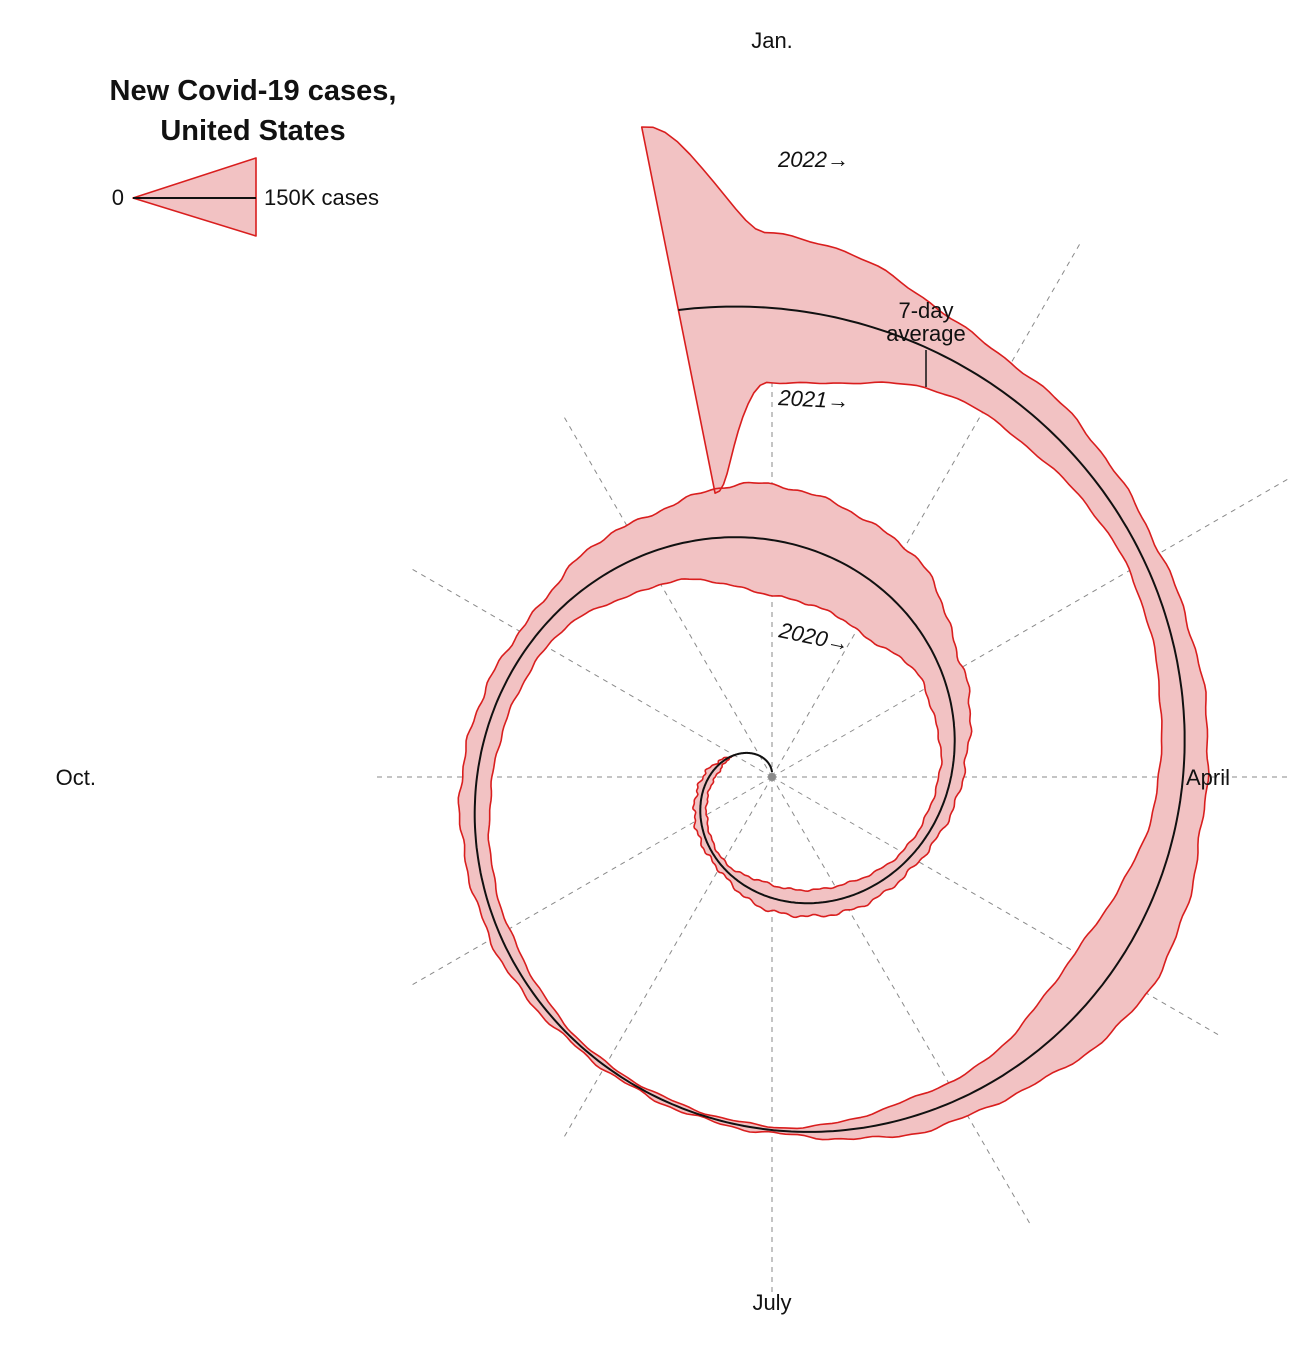  What do you see at coordinates (771, 1302) in the screenshot?
I see `month-label-july: July` at bounding box center [771, 1302].